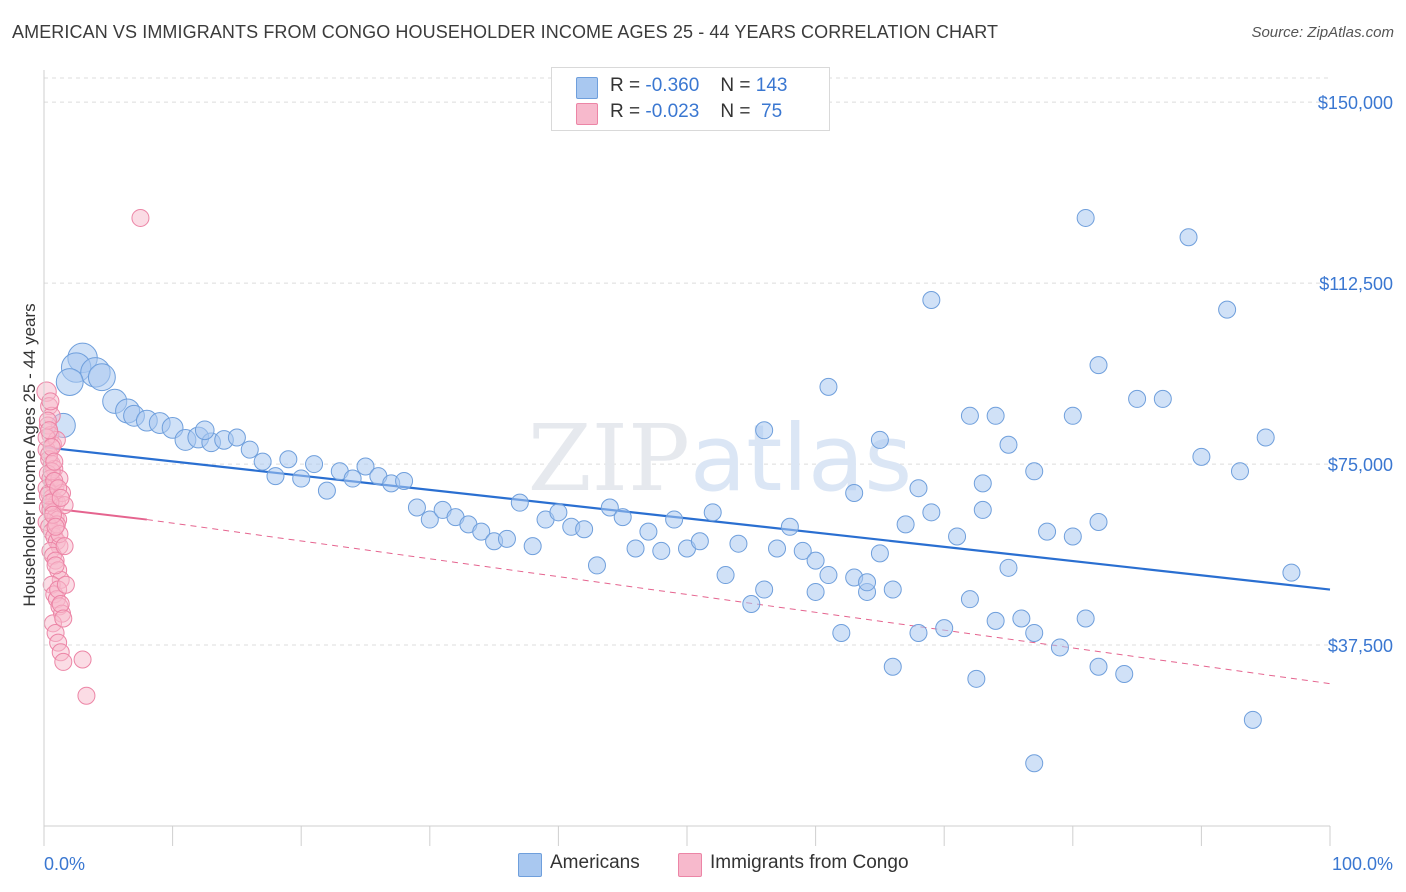 This screenshot has height=892, width=1406. I want to click on legend-r-value-americans: -0.360, so click(672, 85).